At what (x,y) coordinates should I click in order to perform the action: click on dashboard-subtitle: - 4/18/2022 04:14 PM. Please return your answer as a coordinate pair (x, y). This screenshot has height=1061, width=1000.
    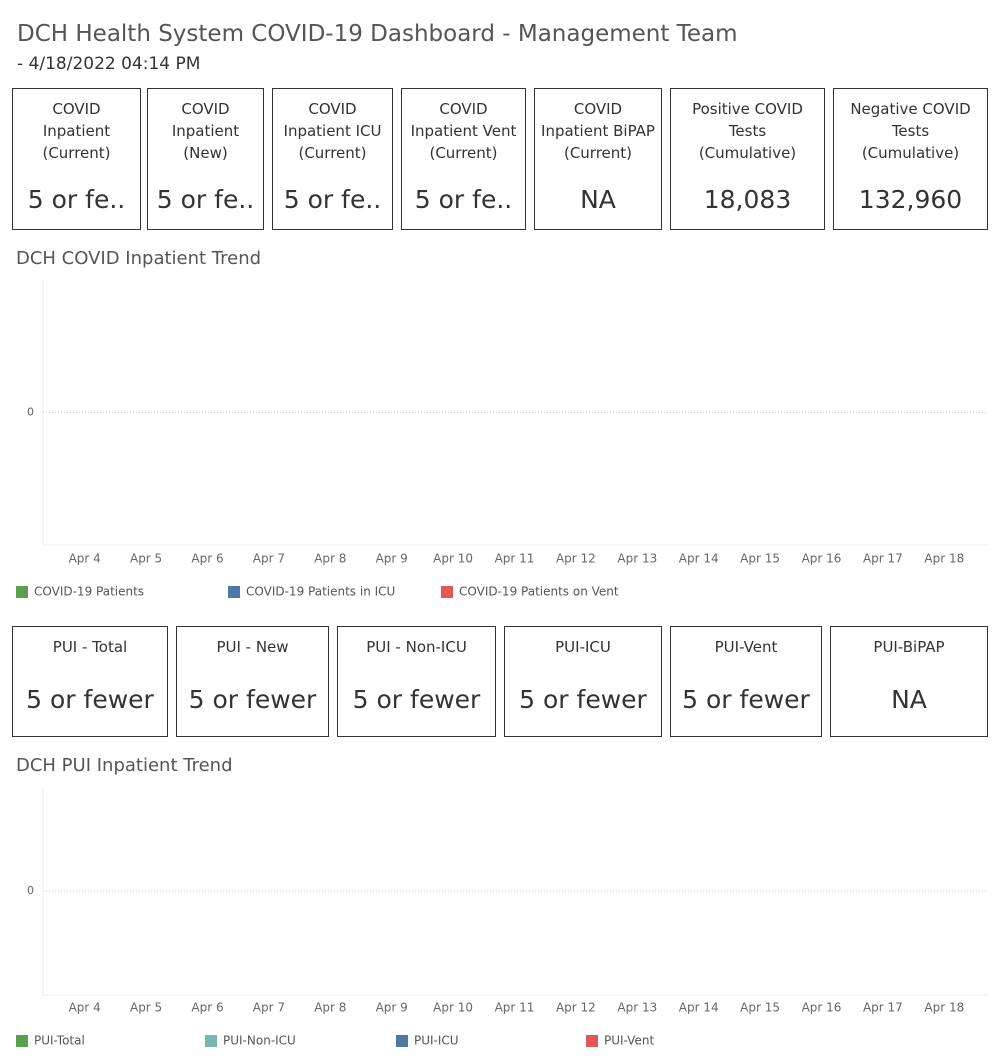
    Looking at the image, I should click on (109, 64).